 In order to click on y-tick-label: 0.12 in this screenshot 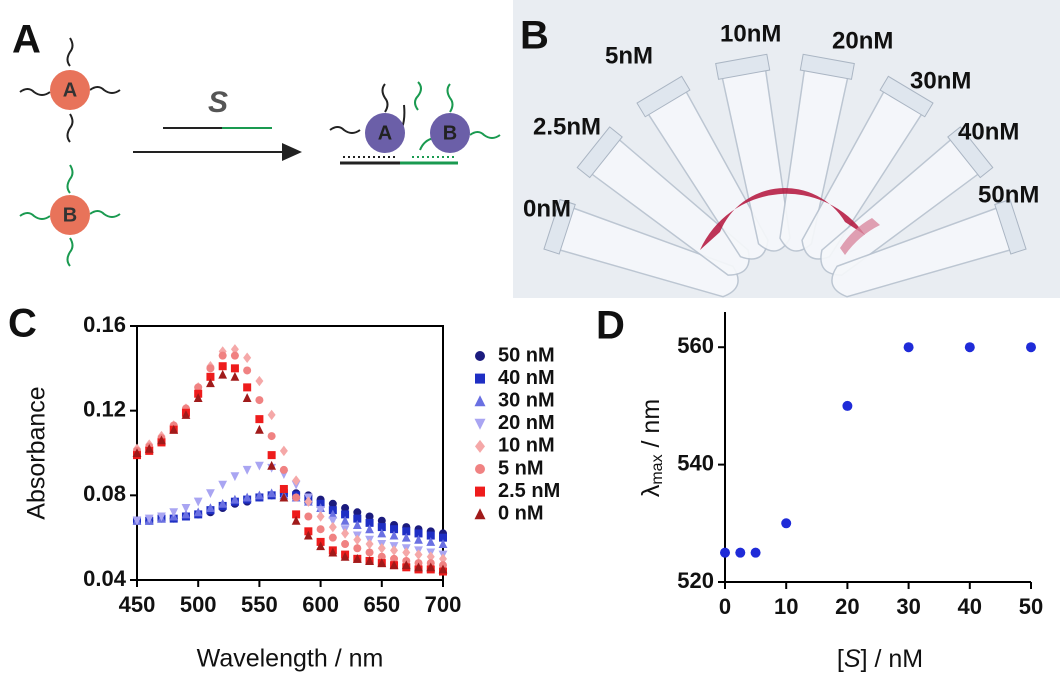, I will do `click(104, 408)`.